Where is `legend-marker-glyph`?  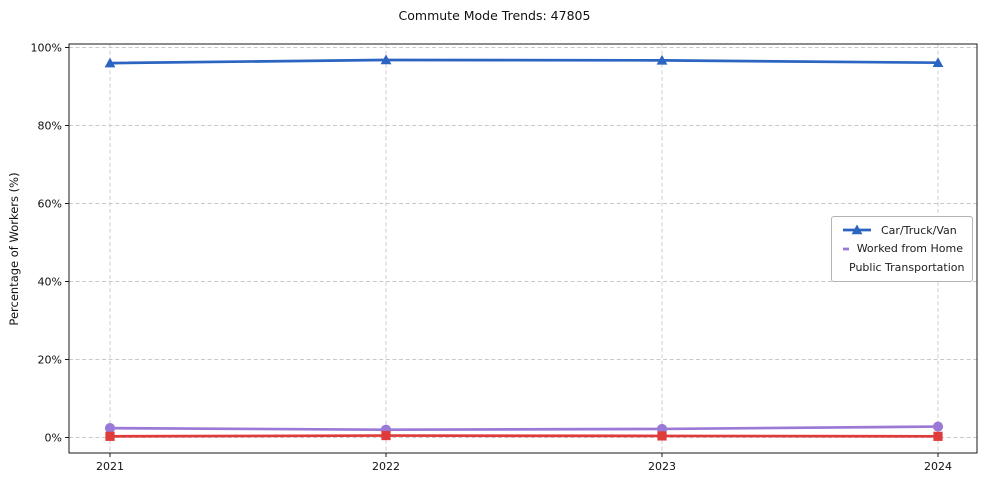
legend-marker-glyph is located at coordinates (857, 229).